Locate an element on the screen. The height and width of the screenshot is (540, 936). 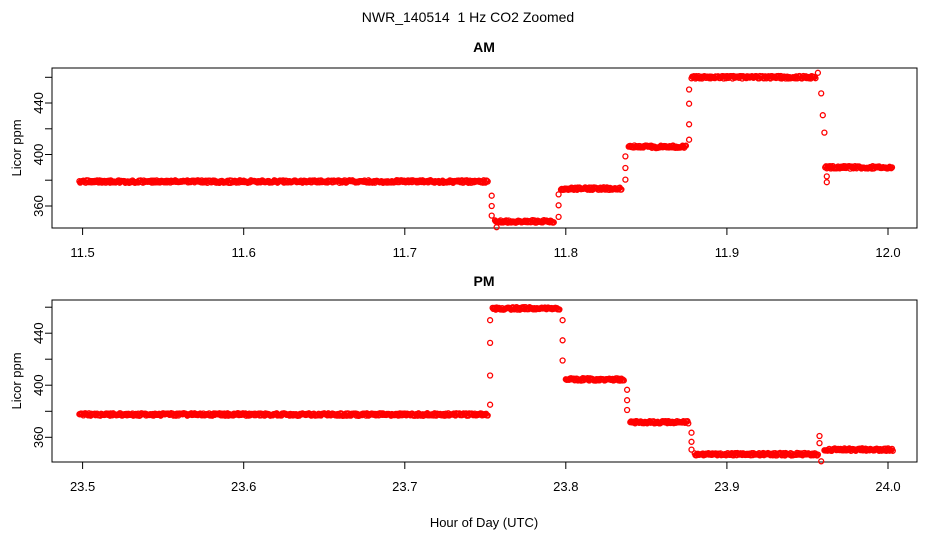
x-tick-label: 23.8 is located at coordinates (565, 486).